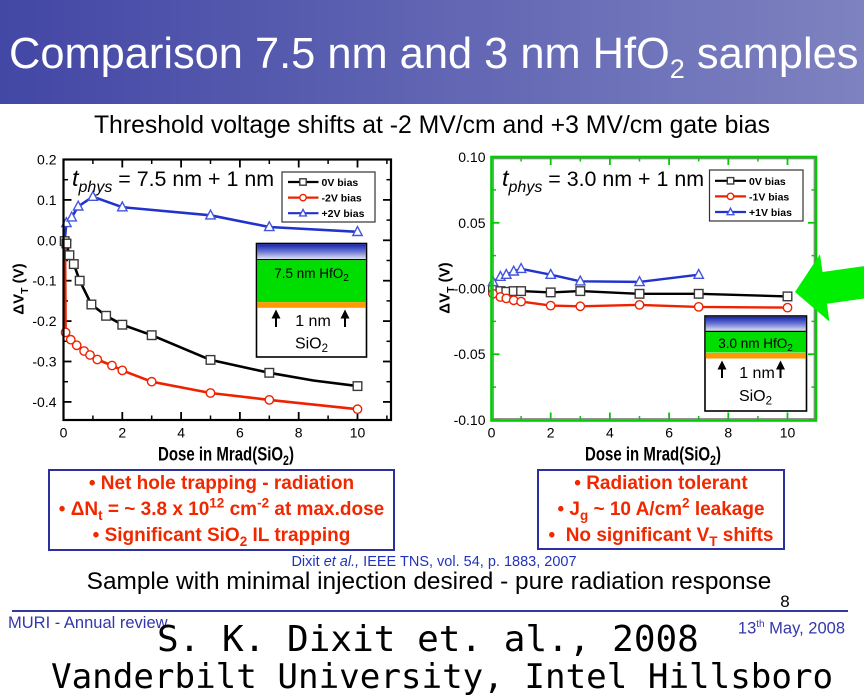 The height and width of the screenshot is (699, 864). Describe the element at coordinates (44, 362) in the screenshot. I see `svg-text: -0.3` at that location.